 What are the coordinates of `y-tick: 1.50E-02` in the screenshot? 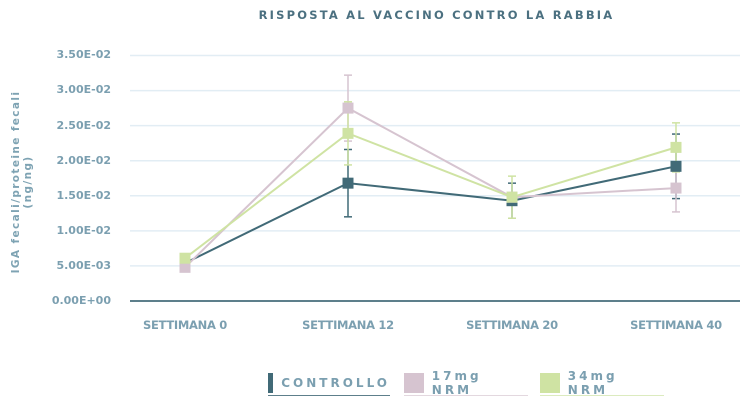 It's located at (83, 195).